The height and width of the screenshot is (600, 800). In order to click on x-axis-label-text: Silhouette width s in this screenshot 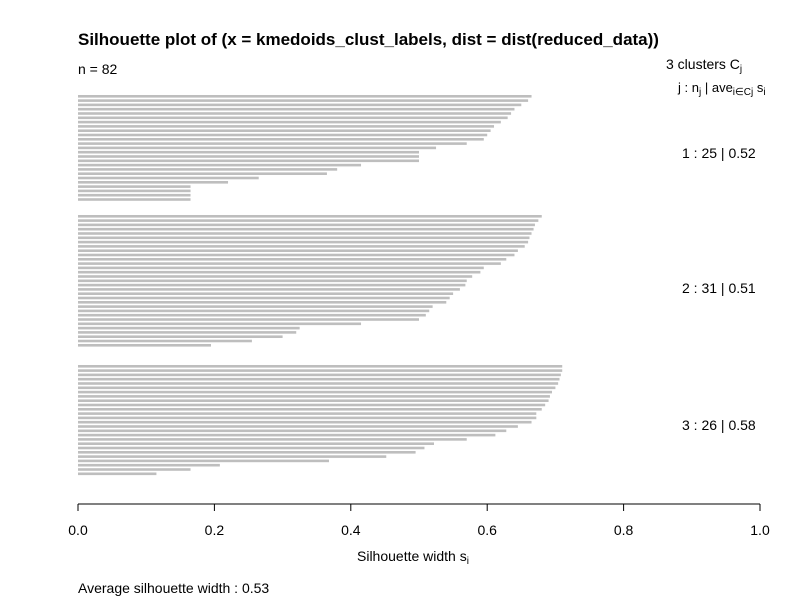, I will do `click(412, 556)`.